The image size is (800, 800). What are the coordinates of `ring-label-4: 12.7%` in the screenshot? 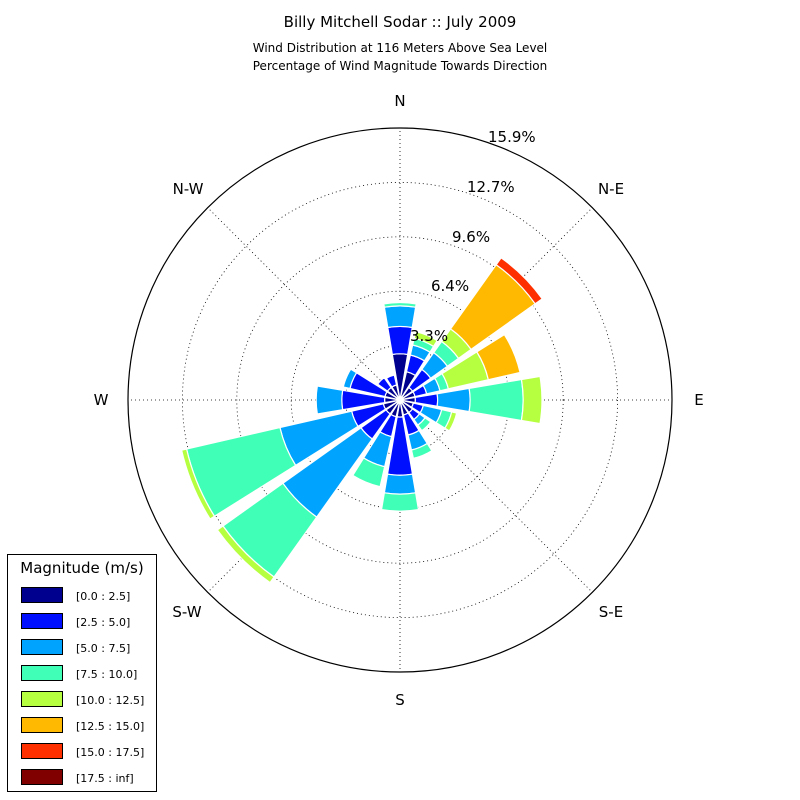 It's located at (491, 187).